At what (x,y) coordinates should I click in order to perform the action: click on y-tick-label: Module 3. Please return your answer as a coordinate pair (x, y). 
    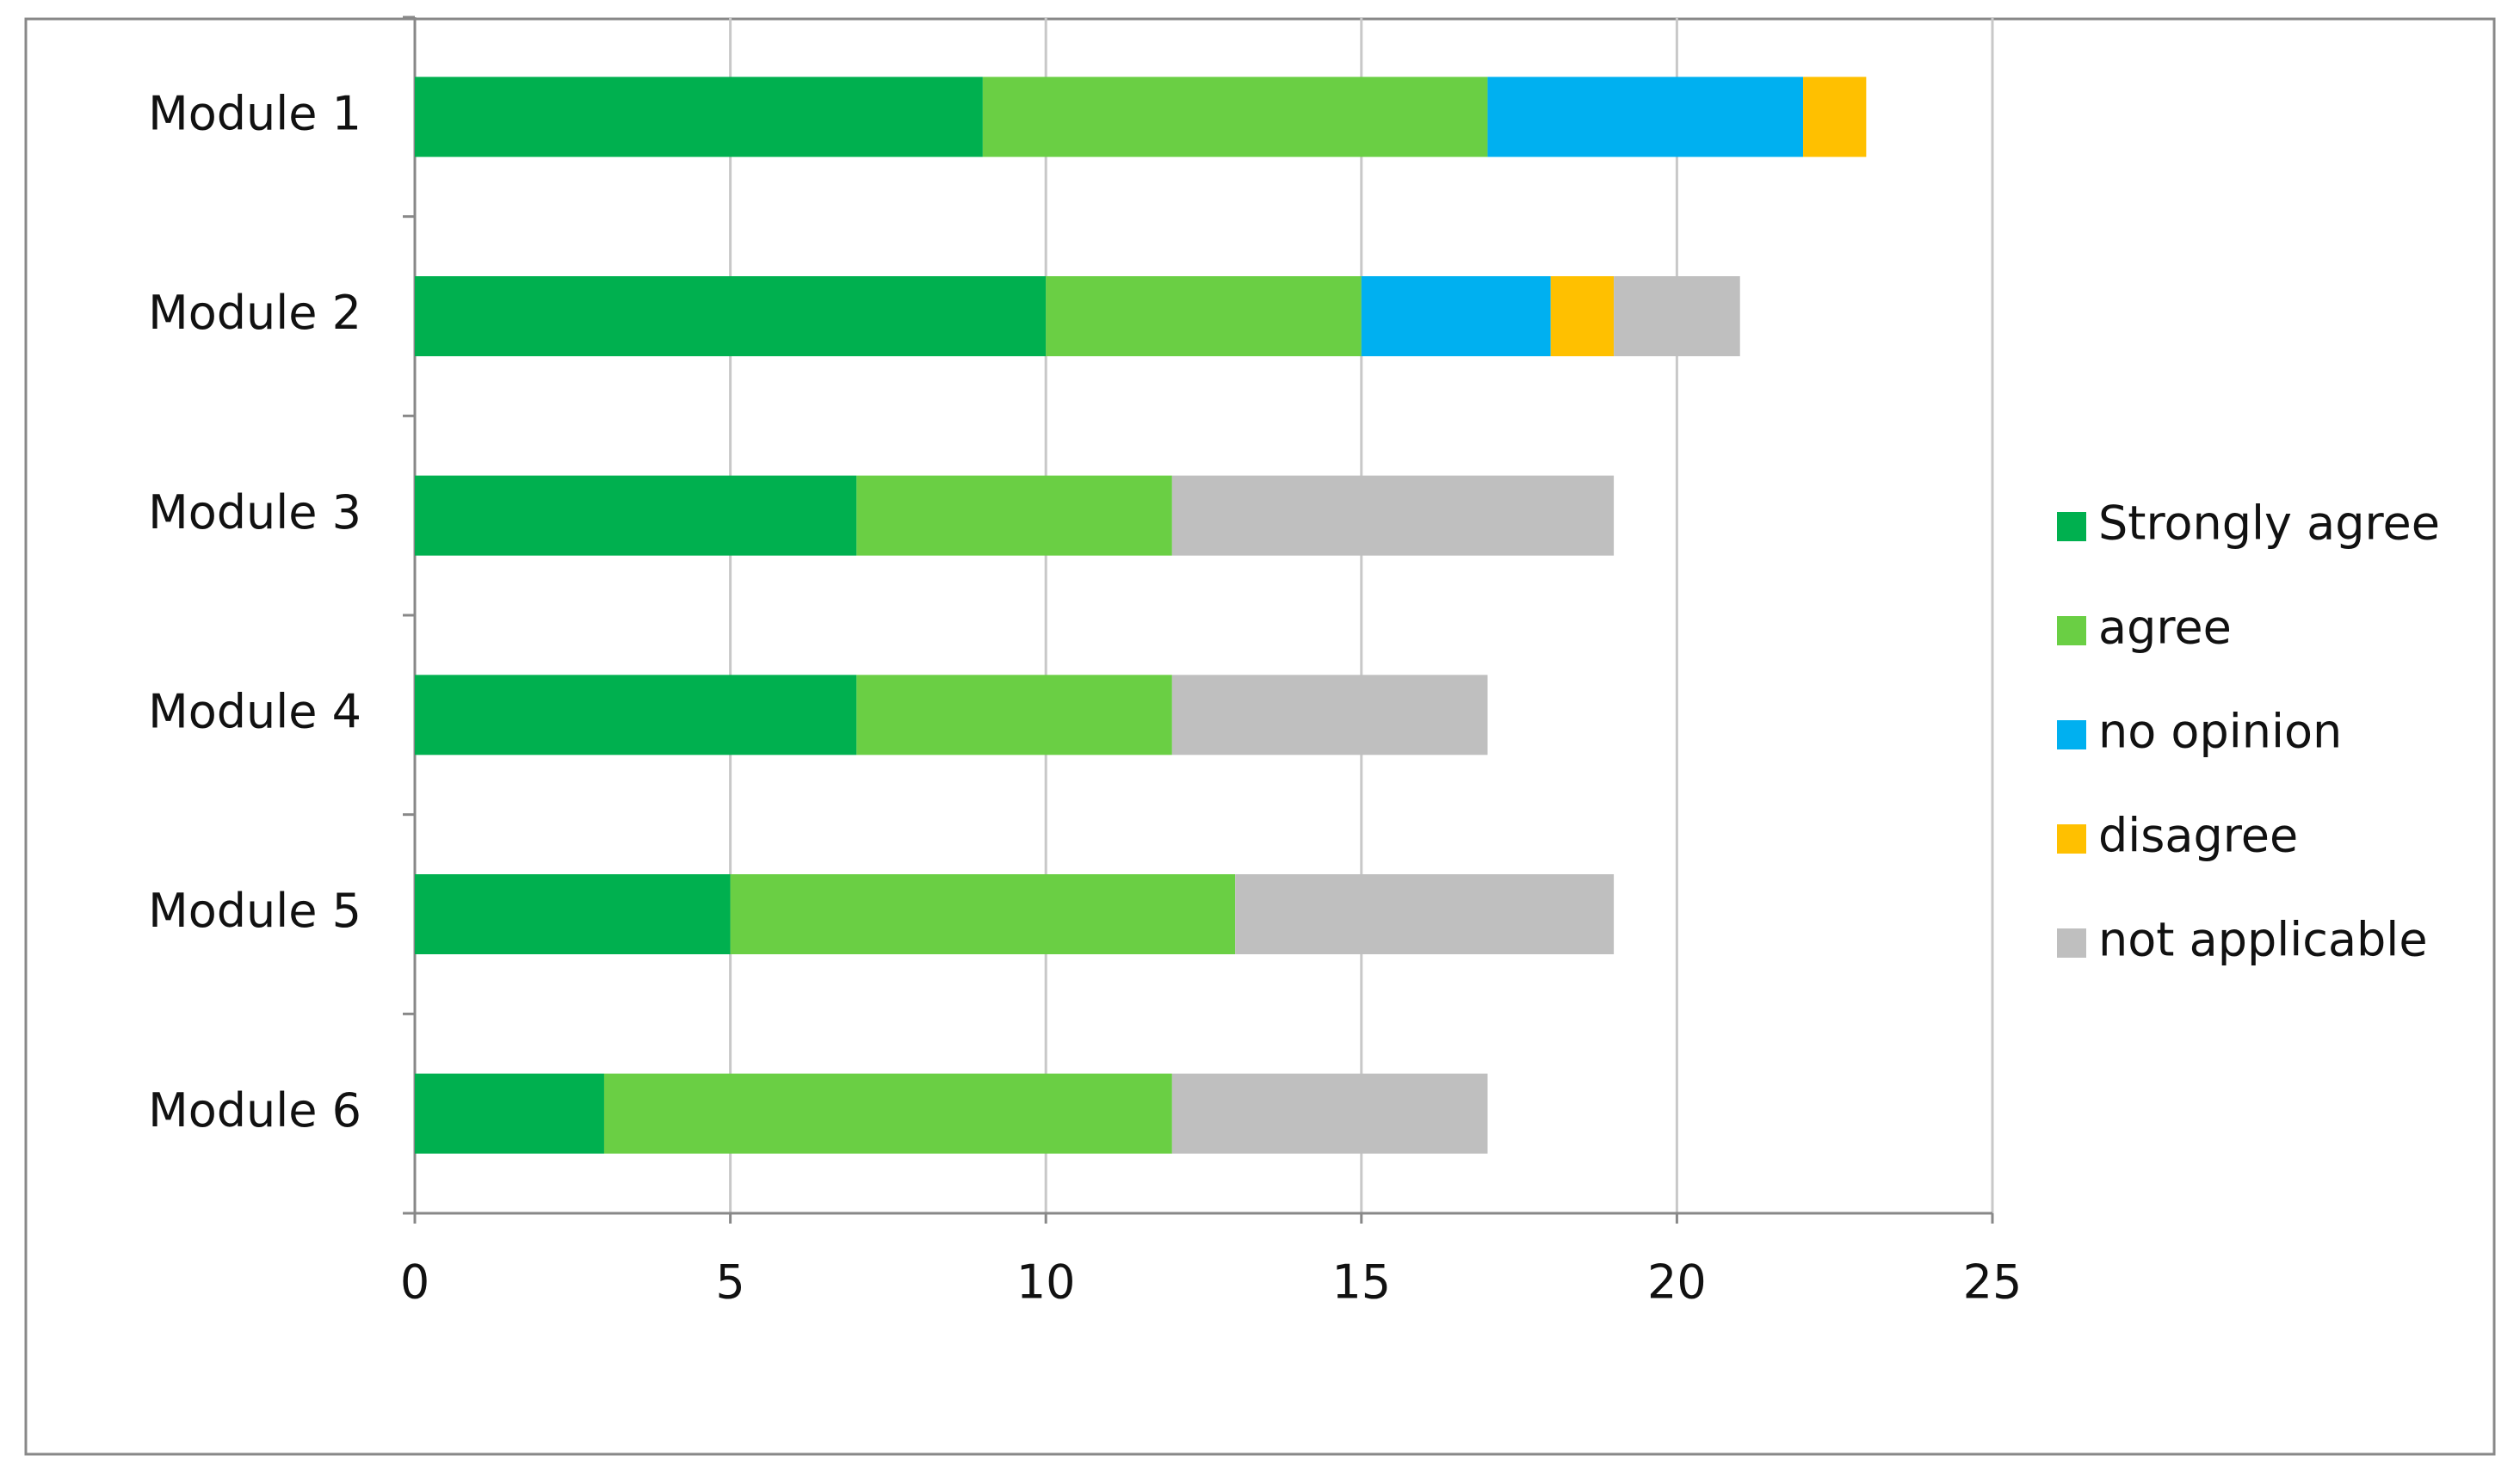
    Looking at the image, I should click on (255, 512).